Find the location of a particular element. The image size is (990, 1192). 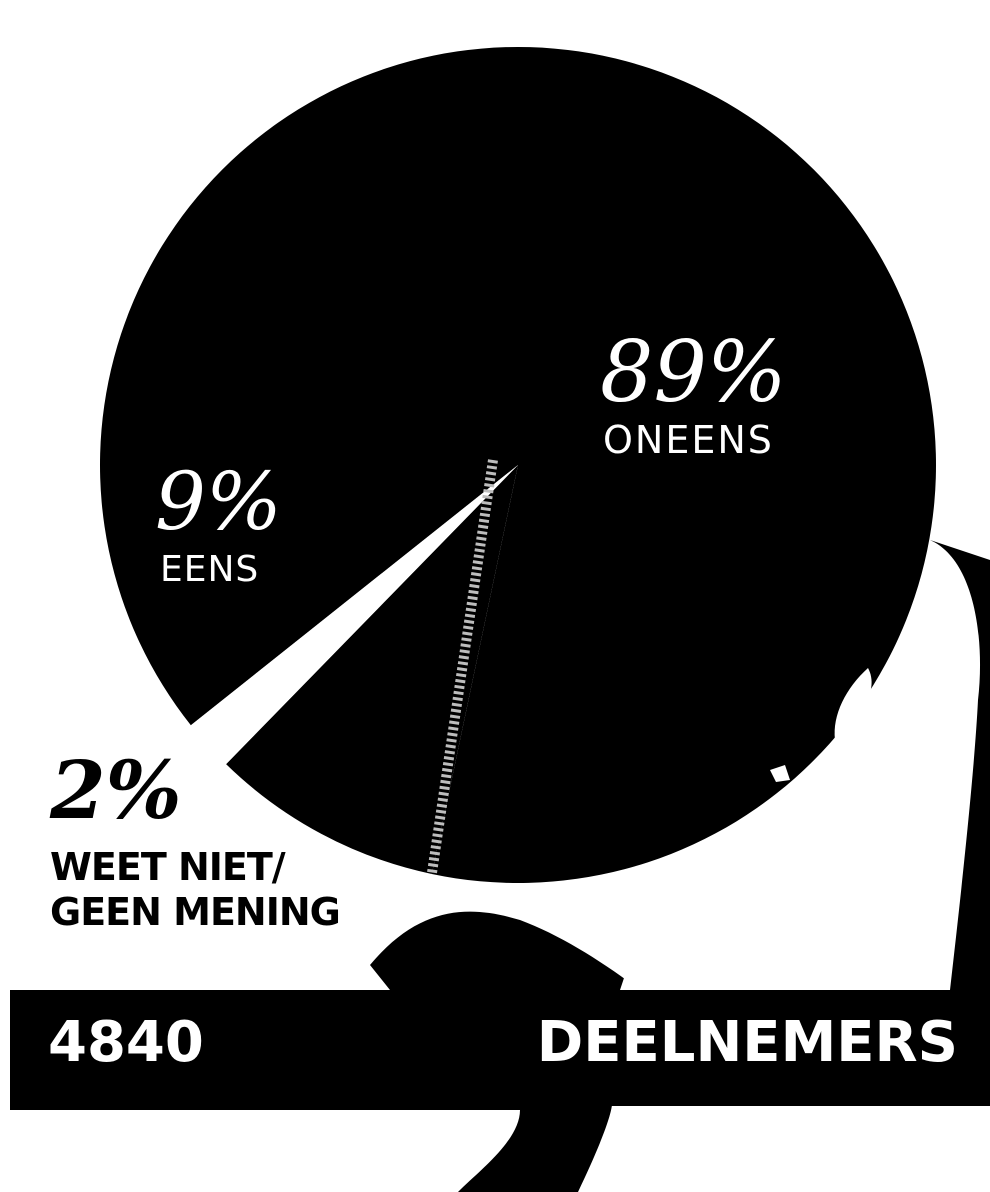

participants-bar is located at coordinates (504, 1049).